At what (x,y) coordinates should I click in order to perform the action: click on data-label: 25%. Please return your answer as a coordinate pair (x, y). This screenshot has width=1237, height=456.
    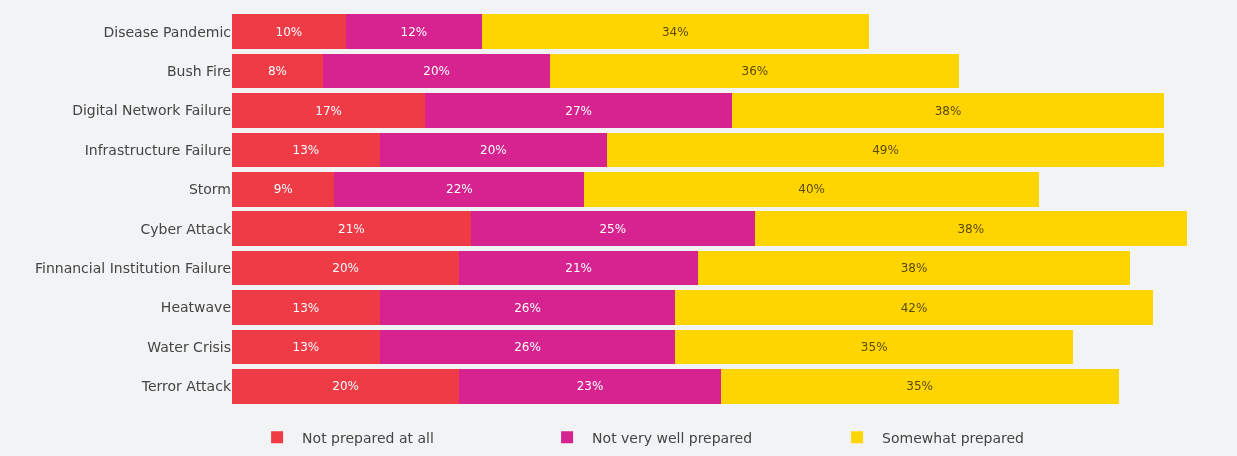
    Looking at the image, I should click on (613, 228).